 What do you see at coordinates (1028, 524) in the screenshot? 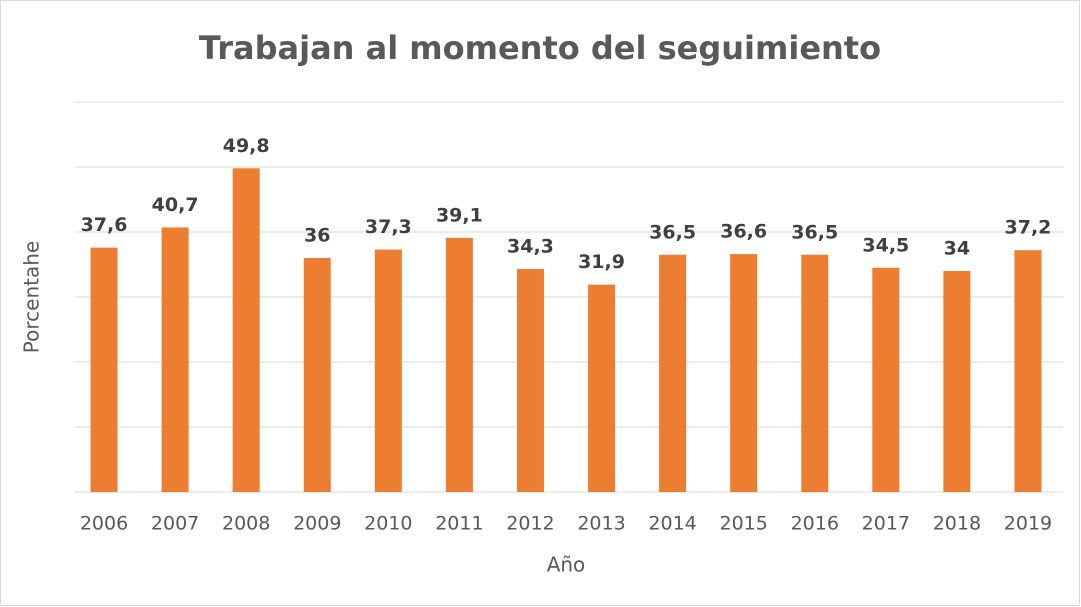
I see `x-tick-label: 2019` at bounding box center [1028, 524].